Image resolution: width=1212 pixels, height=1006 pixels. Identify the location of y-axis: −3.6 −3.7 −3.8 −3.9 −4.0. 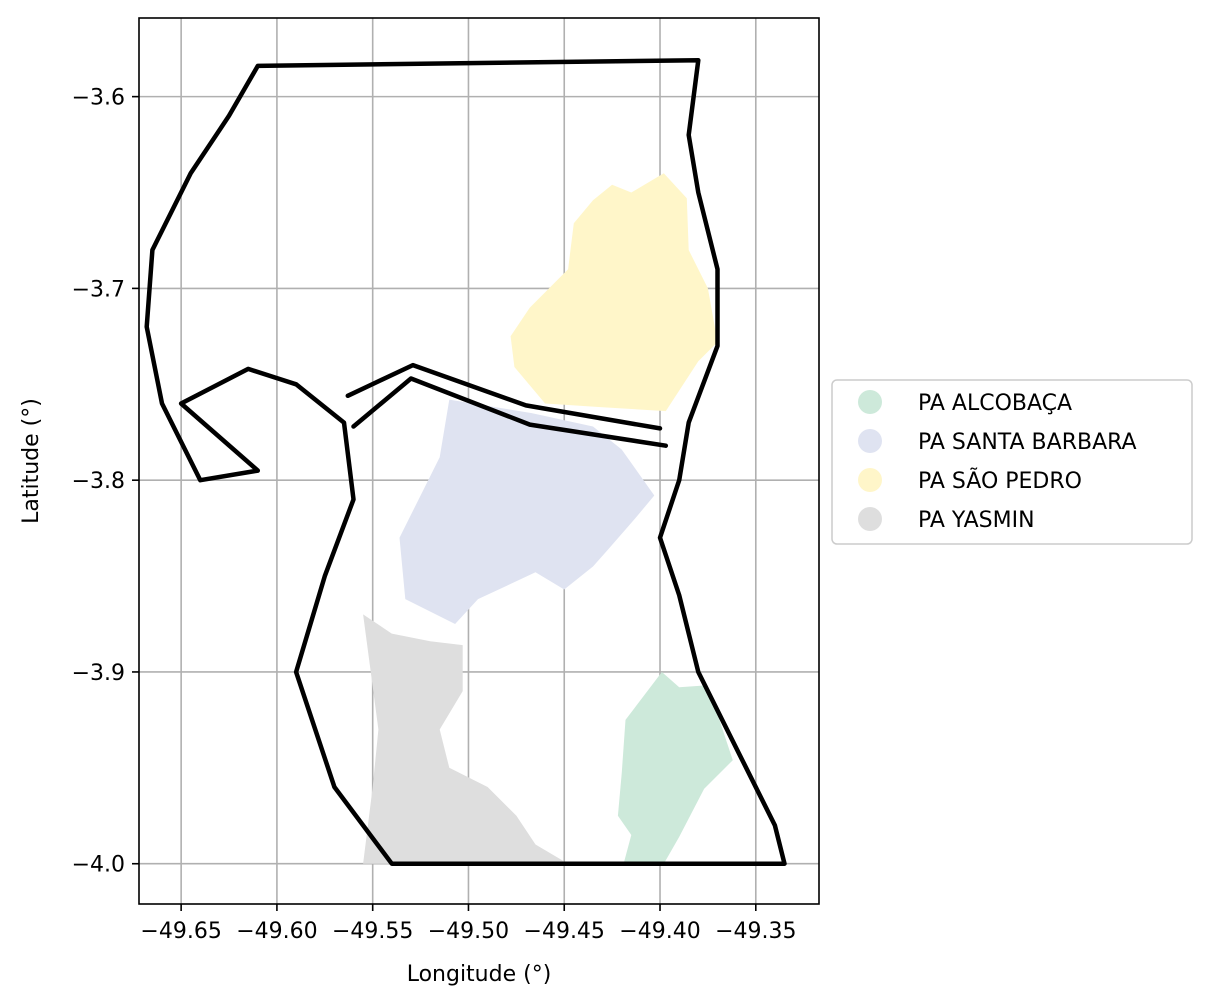
(105, 482).